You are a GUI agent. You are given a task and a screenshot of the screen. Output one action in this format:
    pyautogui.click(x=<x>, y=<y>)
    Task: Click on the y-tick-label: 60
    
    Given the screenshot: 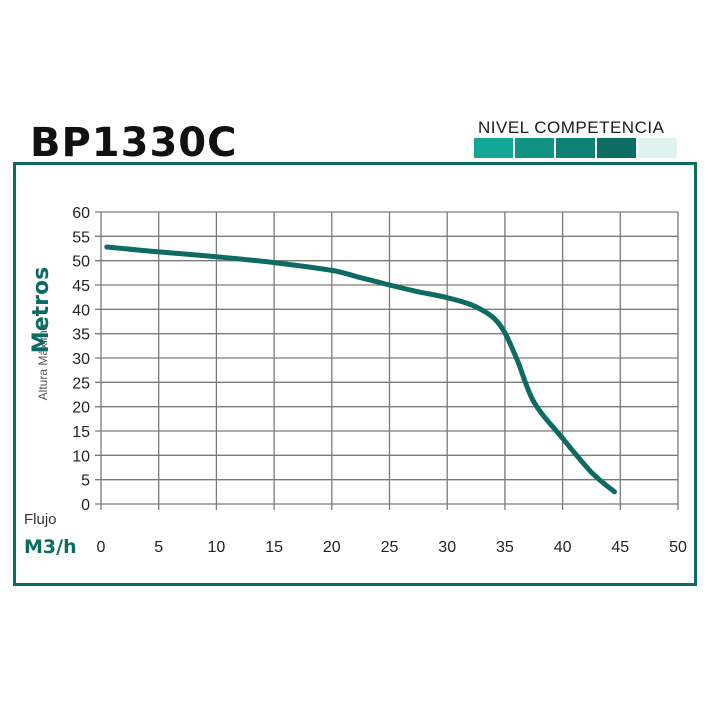 What is the action you would take?
    pyautogui.click(x=81, y=213)
    